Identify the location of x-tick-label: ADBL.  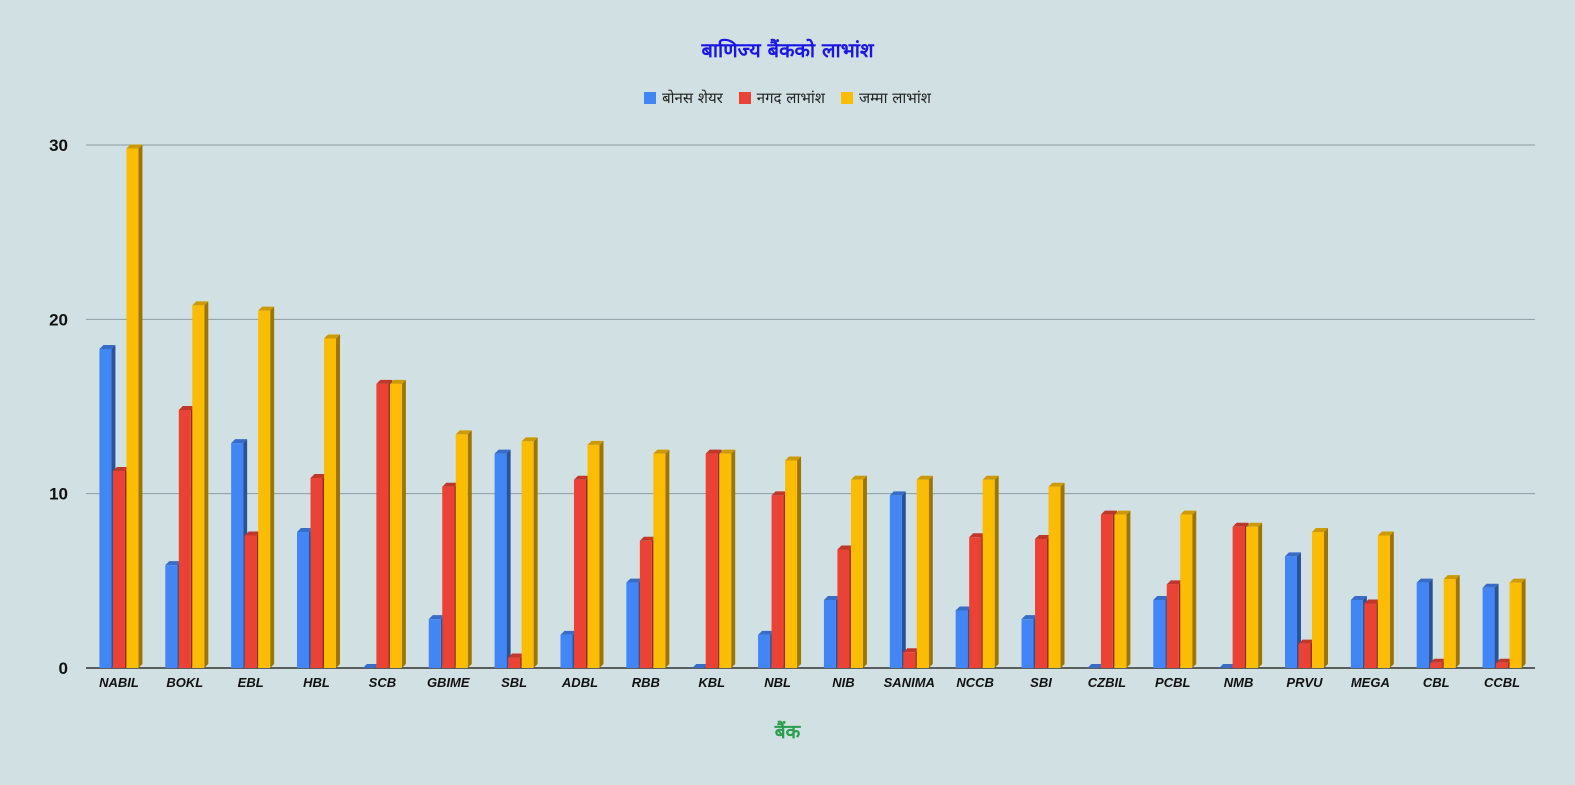
(579, 682).